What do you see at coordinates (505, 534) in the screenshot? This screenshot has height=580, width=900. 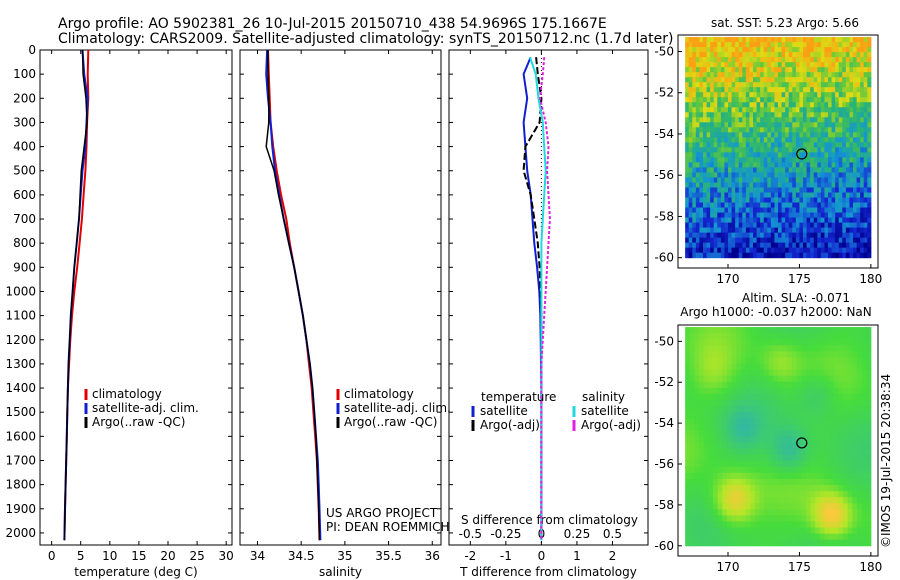 I see `x2-tick-label: -0.25` at bounding box center [505, 534].